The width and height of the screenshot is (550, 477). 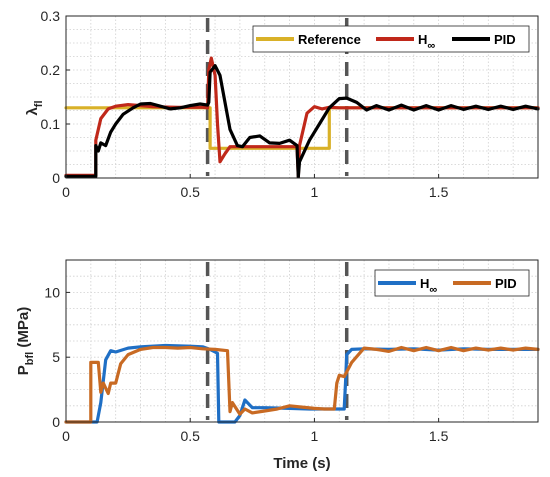 What do you see at coordinates (452, 283) in the screenshot?
I see `bottom-legend: H∞ PID` at bounding box center [452, 283].